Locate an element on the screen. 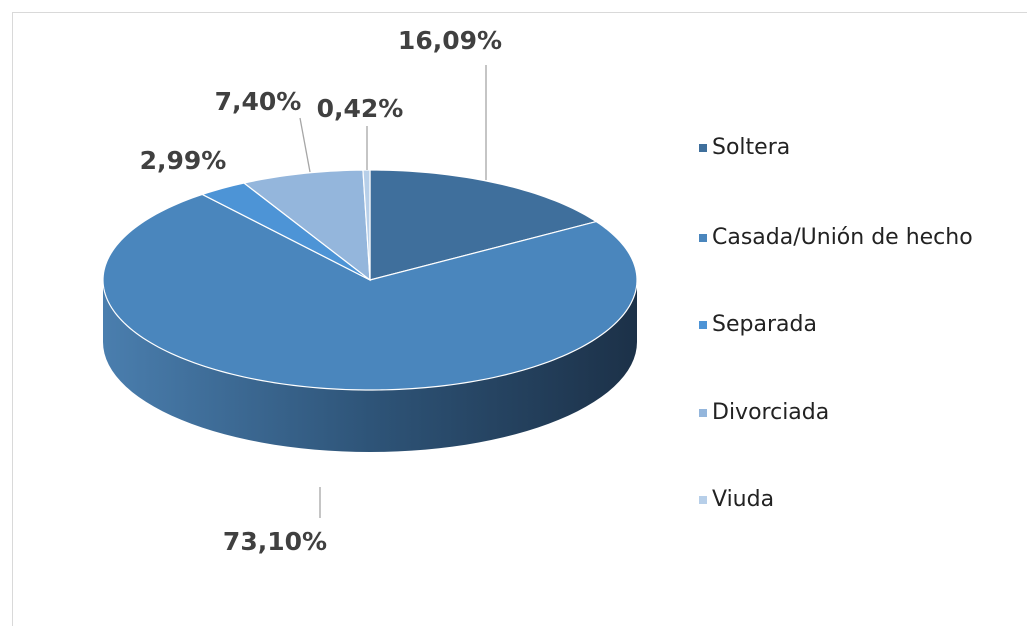 This screenshot has height=626, width=1027. leader-line is located at coordinates (305, 145).